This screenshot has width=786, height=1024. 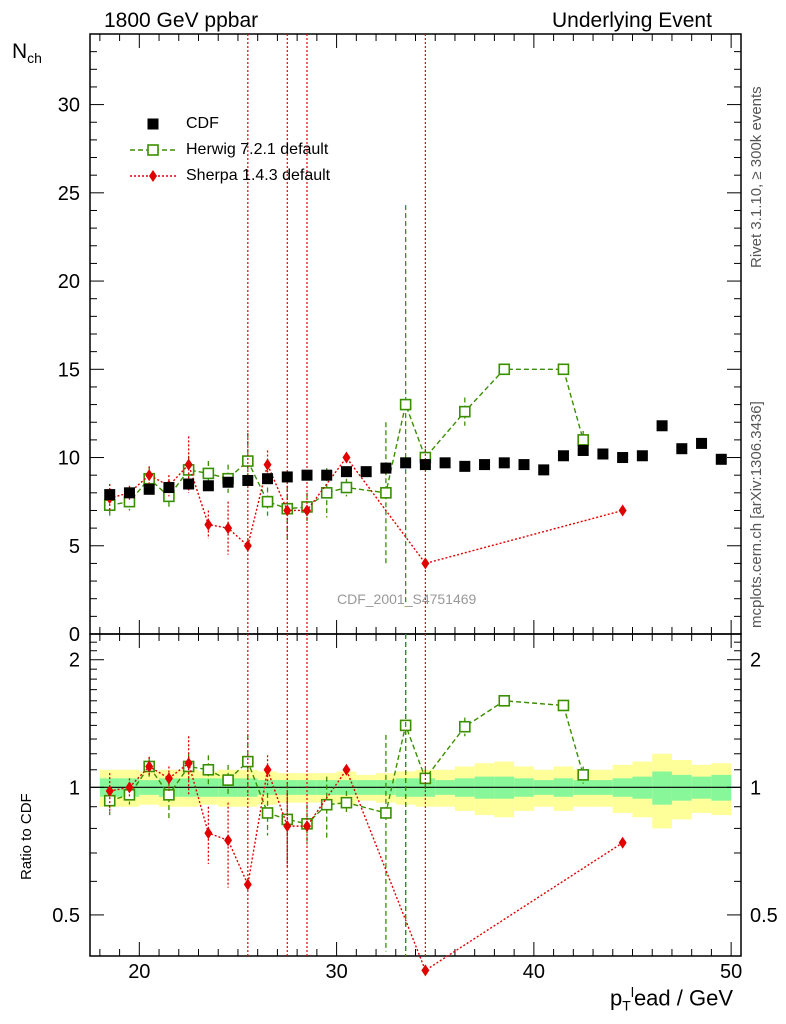 What do you see at coordinates (26, 836) in the screenshot?
I see `ratio-axis-title: Ratio to CDF` at bounding box center [26, 836].